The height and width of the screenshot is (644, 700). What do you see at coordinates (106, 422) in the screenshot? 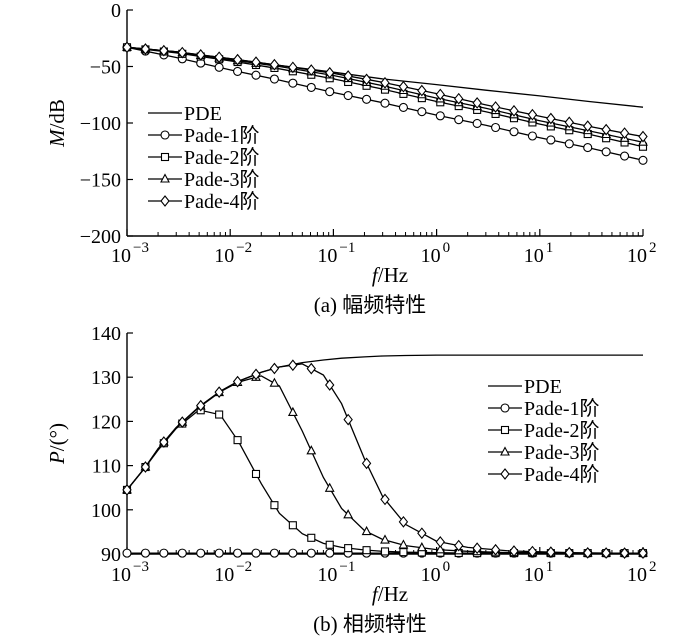
I see `y-tick-label: 120` at bounding box center [106, 422].